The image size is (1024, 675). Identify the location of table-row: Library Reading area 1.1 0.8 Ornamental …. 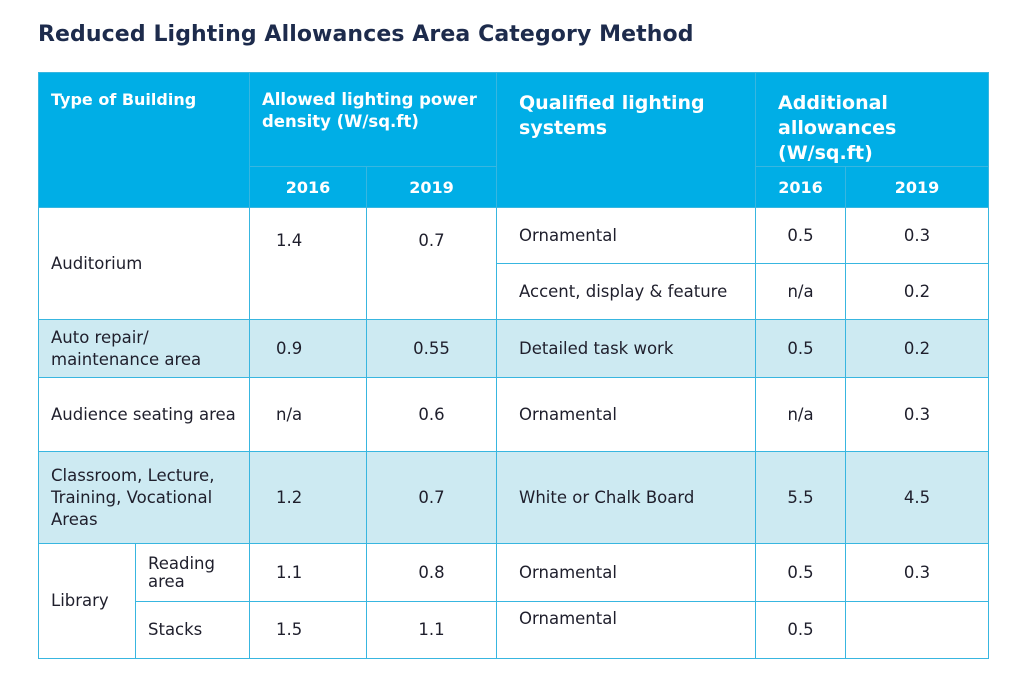
(514, 573).